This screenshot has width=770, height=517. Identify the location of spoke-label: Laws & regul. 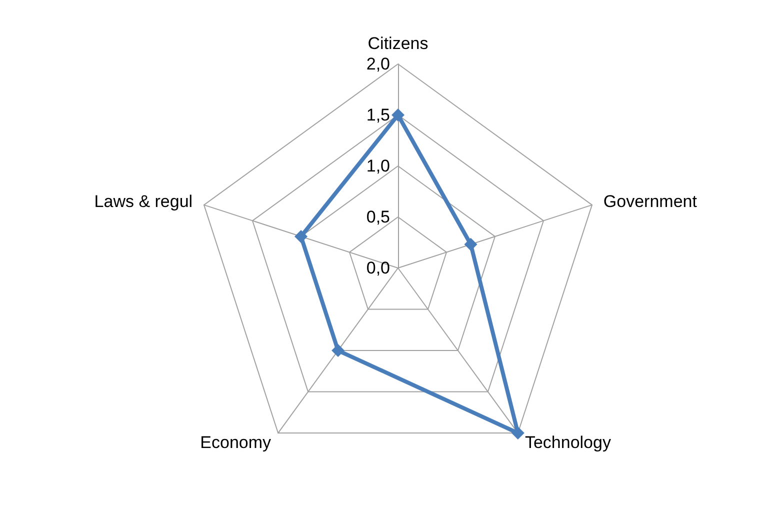
(143, 201).